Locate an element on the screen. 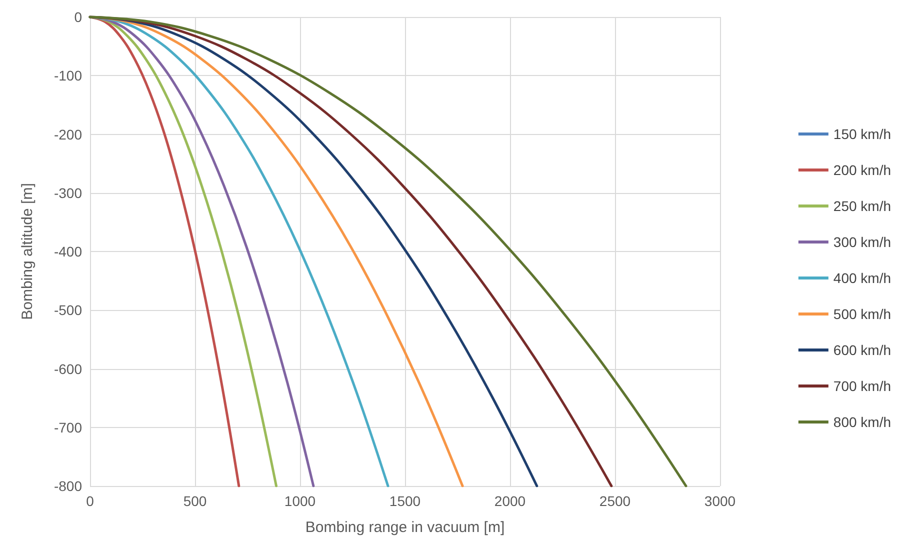 Image resolution: width=901 pixels, height=556 pixels. x-tick-label: 2000 is located at coordinates (510, 501).